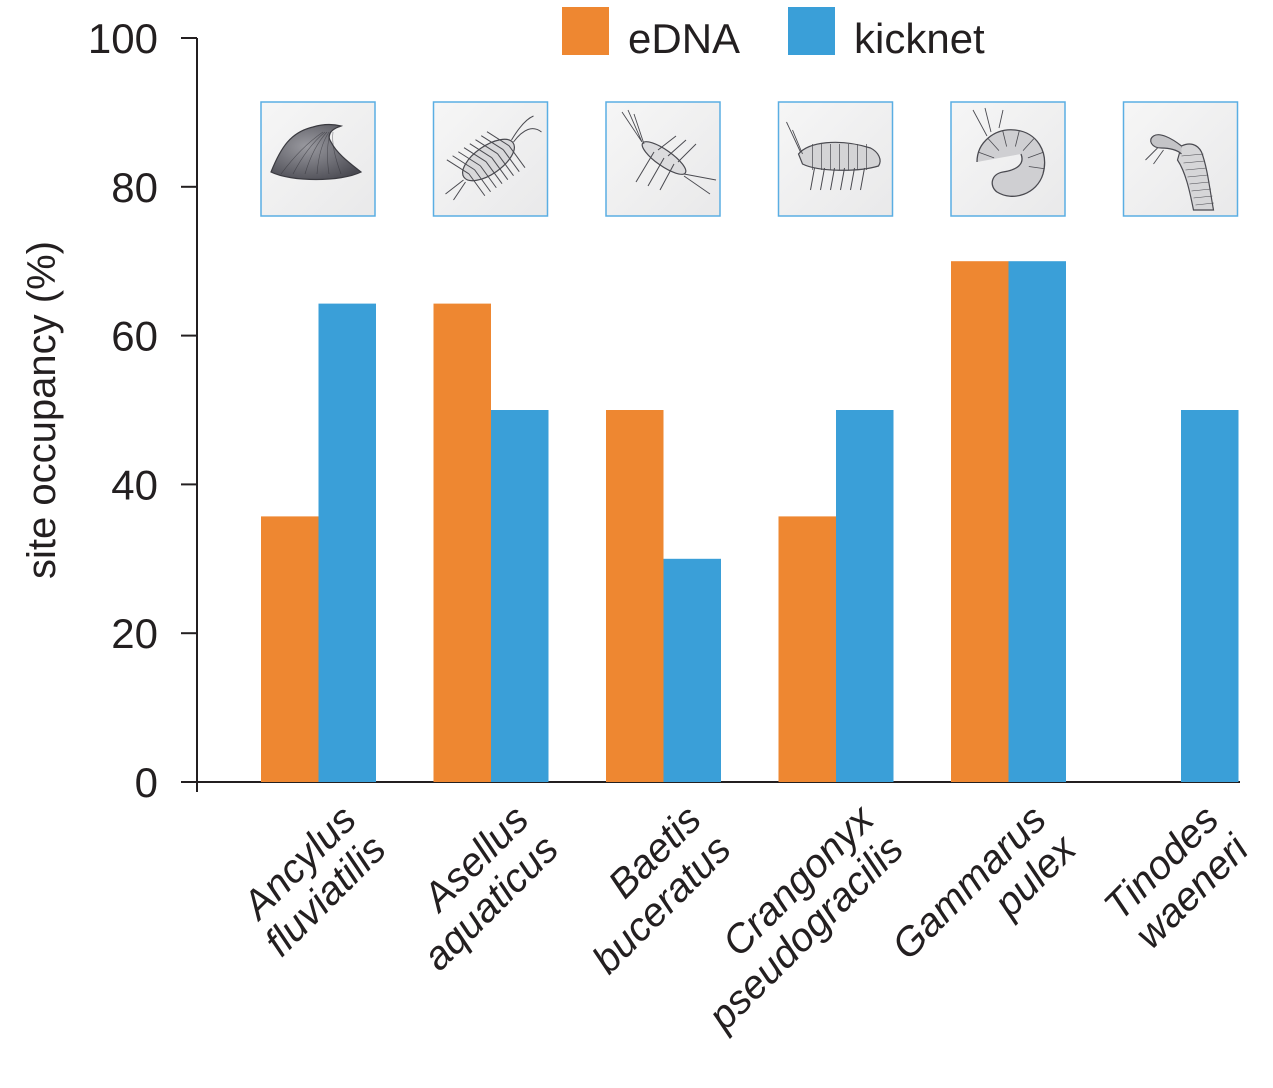 This screenshot has height=1088, width=1273. What do you see at coordinates (134, 187) in the screenshot?
I see `y-tick-label: 80` at bounding box center [134, 187].